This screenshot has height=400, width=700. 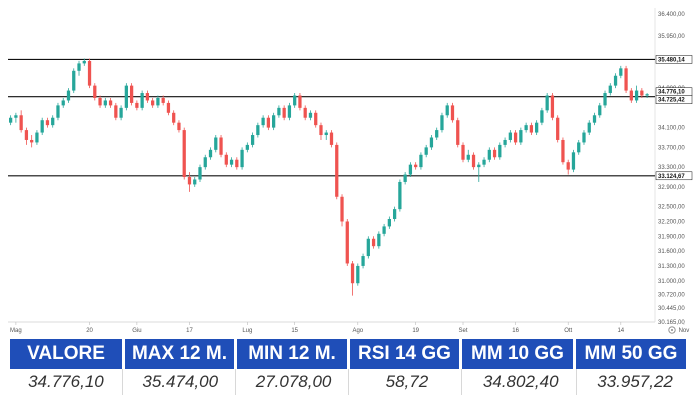 I want to click on x-tick-label: 20, so click(x=89, y=331).